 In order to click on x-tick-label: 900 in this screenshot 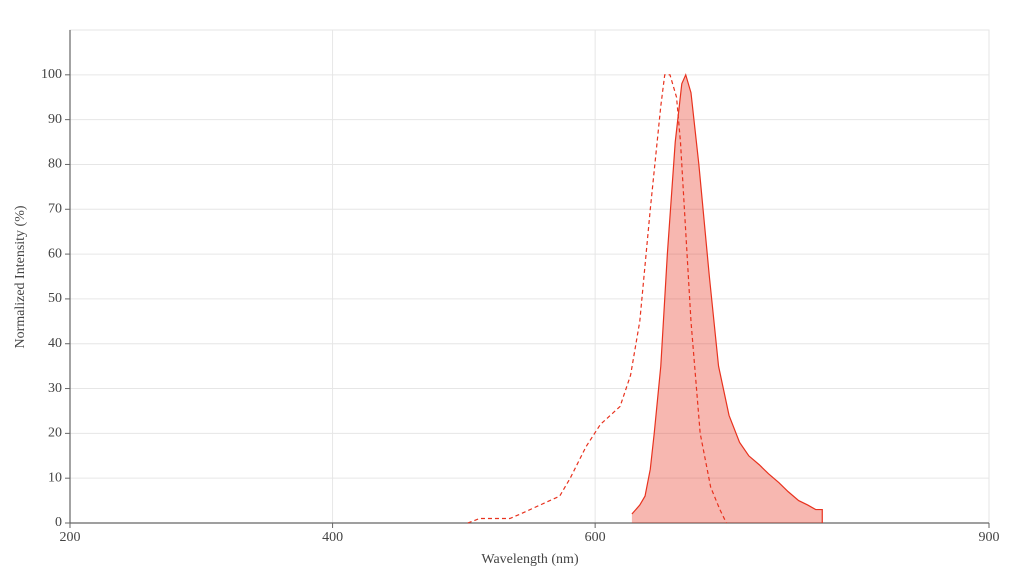, I will do `click(989, 537)`.